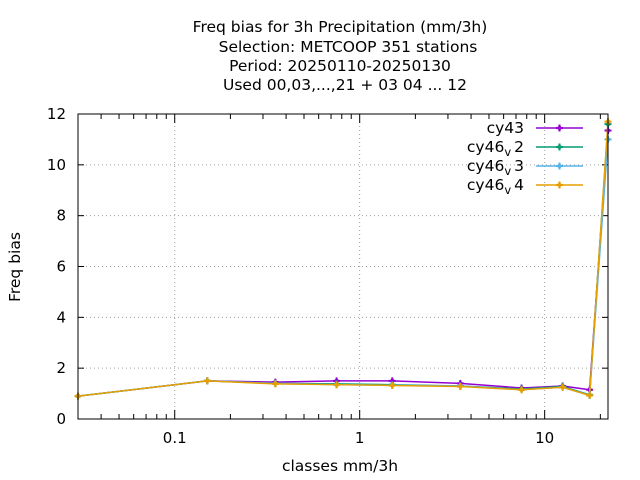 This screenshot has width=640, height=480. What do you see at coordinates (61, 368) in the screenshot?
I see `y-tick-label: 2` at bounding box center [61, 368].